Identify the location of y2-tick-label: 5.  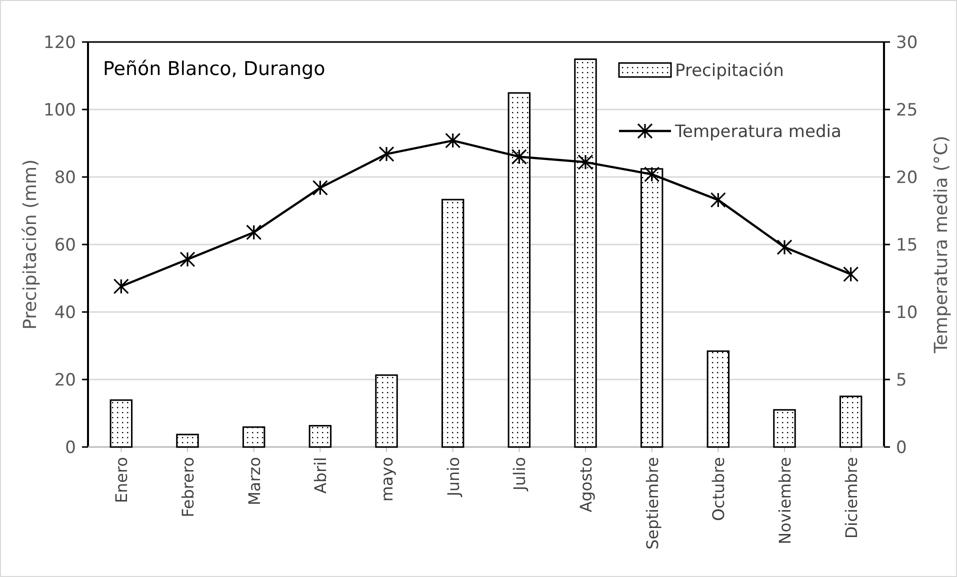
(901, 380).